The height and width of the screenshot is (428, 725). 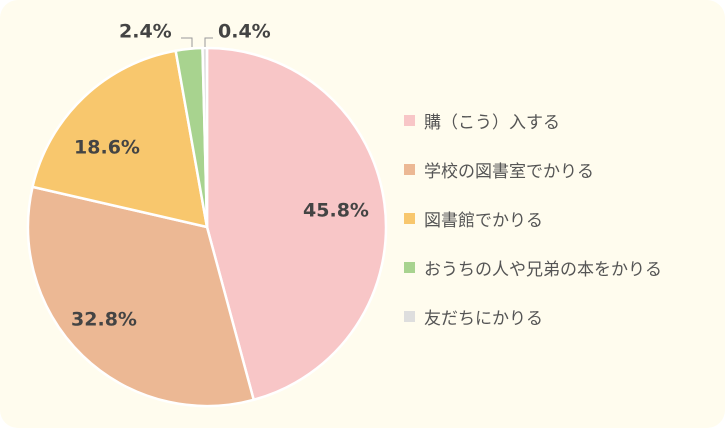 What do you see at coordinates (543, 270) in the screenshot?
I see `legend-label-4: おうちの人や兄弟の本をかりる` at bounding box center [543, 270].